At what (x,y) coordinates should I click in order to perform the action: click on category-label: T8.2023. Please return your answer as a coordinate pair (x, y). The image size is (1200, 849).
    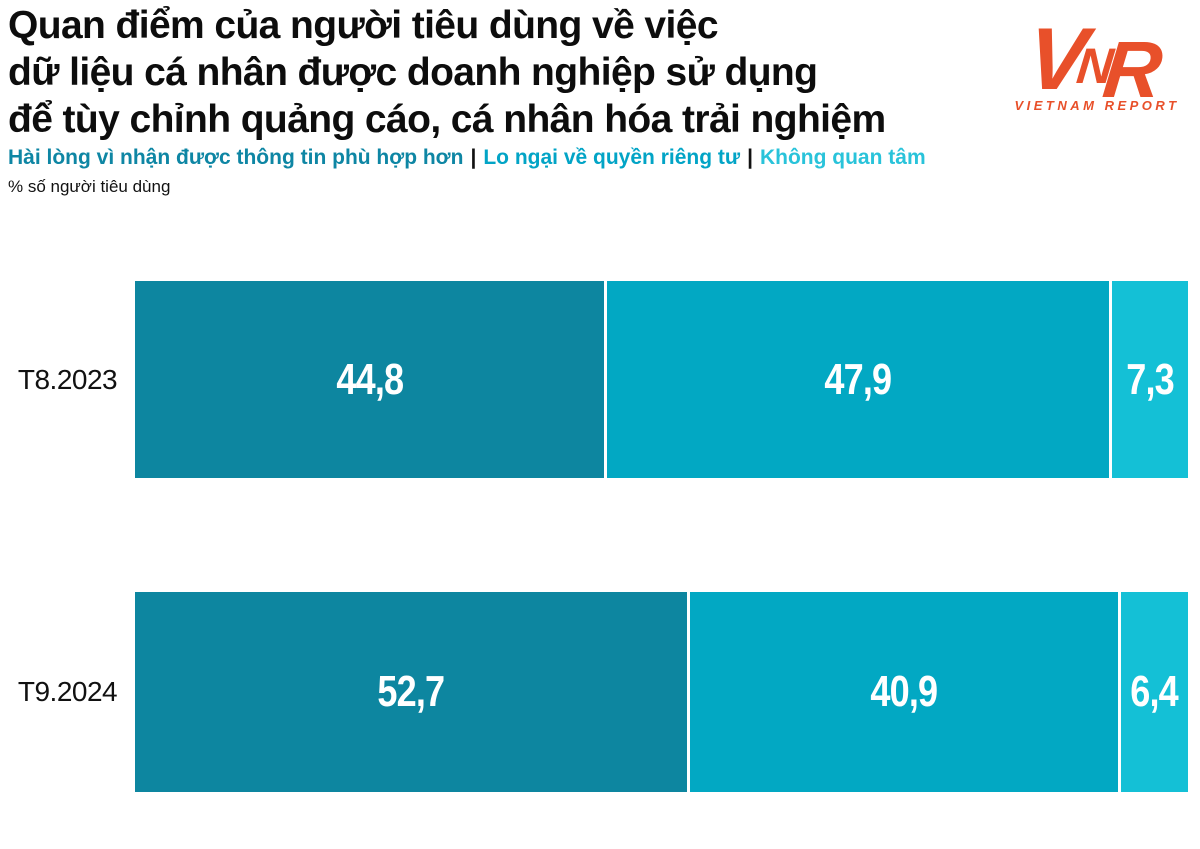
    Looking at the image, I should click on (67, 379).